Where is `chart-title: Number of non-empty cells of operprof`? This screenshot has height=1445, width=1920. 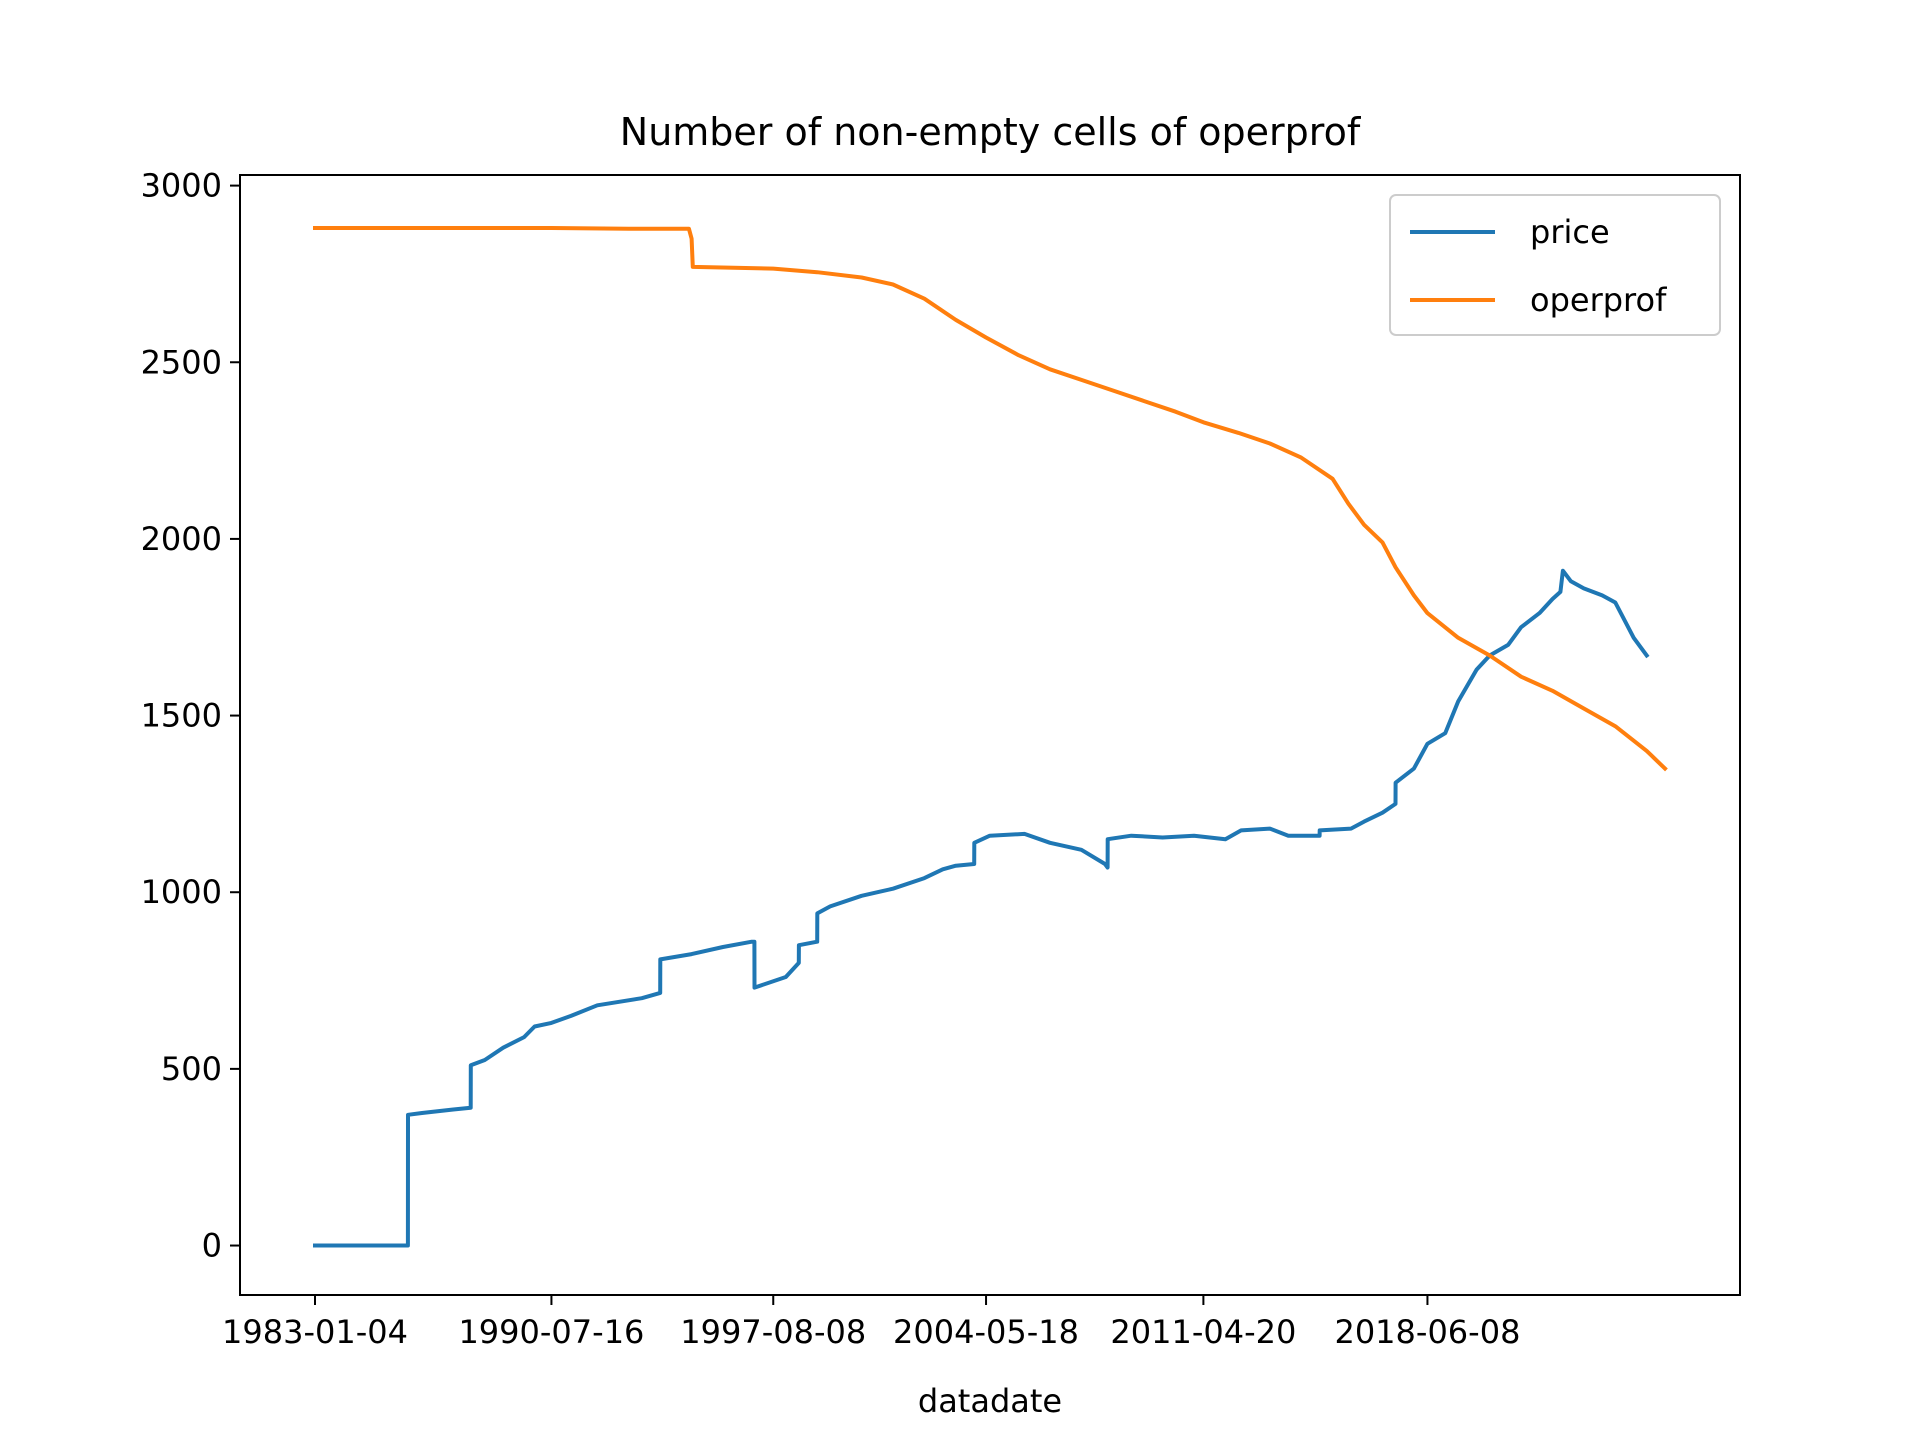
chart-title: Number of non-empty cells of operprof is located at coordinates (991, 132).